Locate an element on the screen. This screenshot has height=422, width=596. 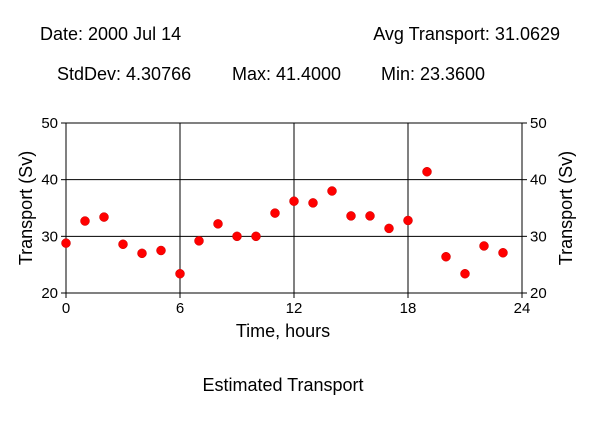
x-tick-label: 0 is located at coordinates (66, 308).